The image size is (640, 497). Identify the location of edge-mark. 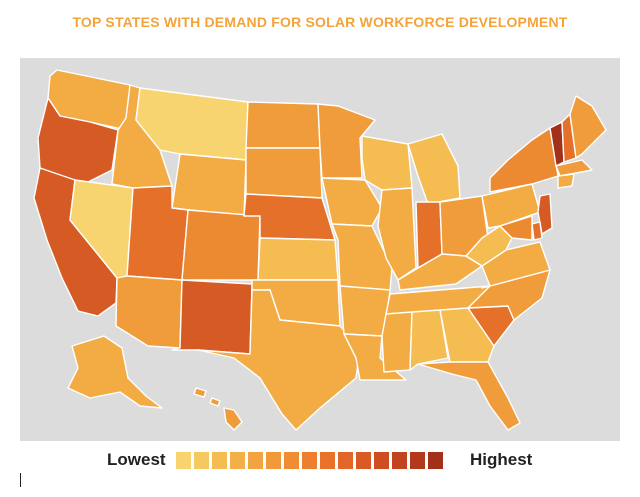
(20, 480).